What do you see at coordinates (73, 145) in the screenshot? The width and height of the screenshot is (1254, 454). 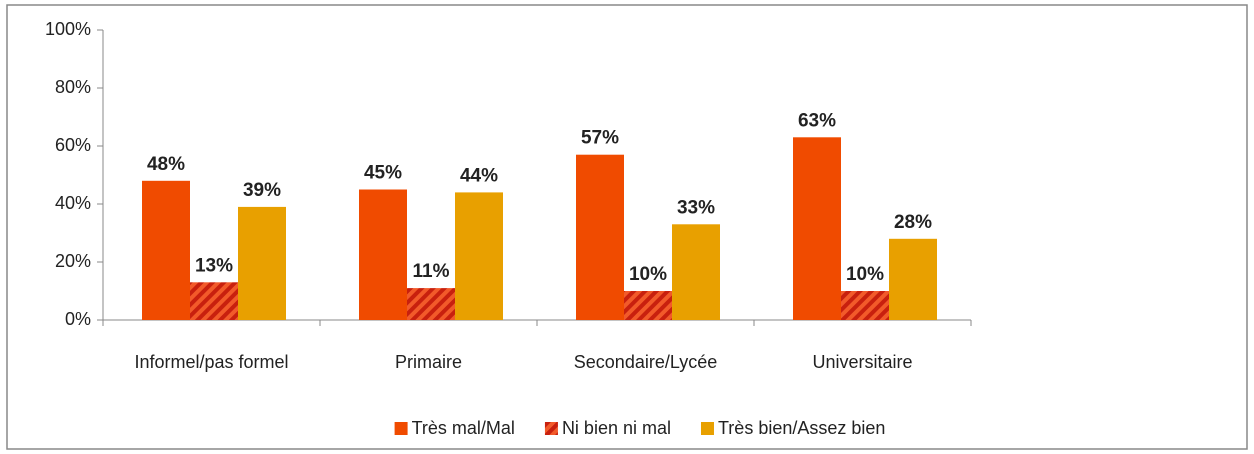 I see `y-tick-label: 60%` at bounding box center [73, 145].